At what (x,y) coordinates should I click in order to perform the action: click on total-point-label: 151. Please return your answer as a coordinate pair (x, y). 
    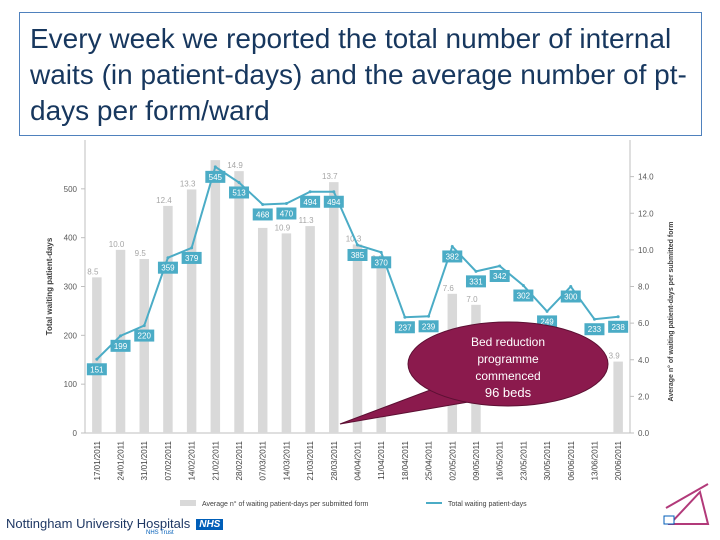
    Looking at the image, I should click on (97, 369).